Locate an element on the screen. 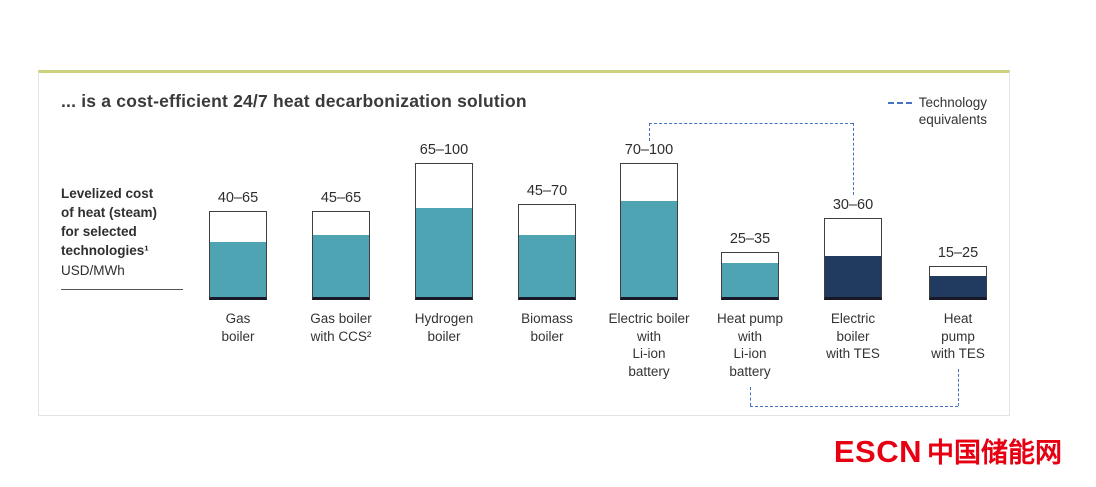 This screenshot has height=487, width=1096. bar-range-label-electric-boiler-with-tes: 30–60 is located at coordinates (853, 205).